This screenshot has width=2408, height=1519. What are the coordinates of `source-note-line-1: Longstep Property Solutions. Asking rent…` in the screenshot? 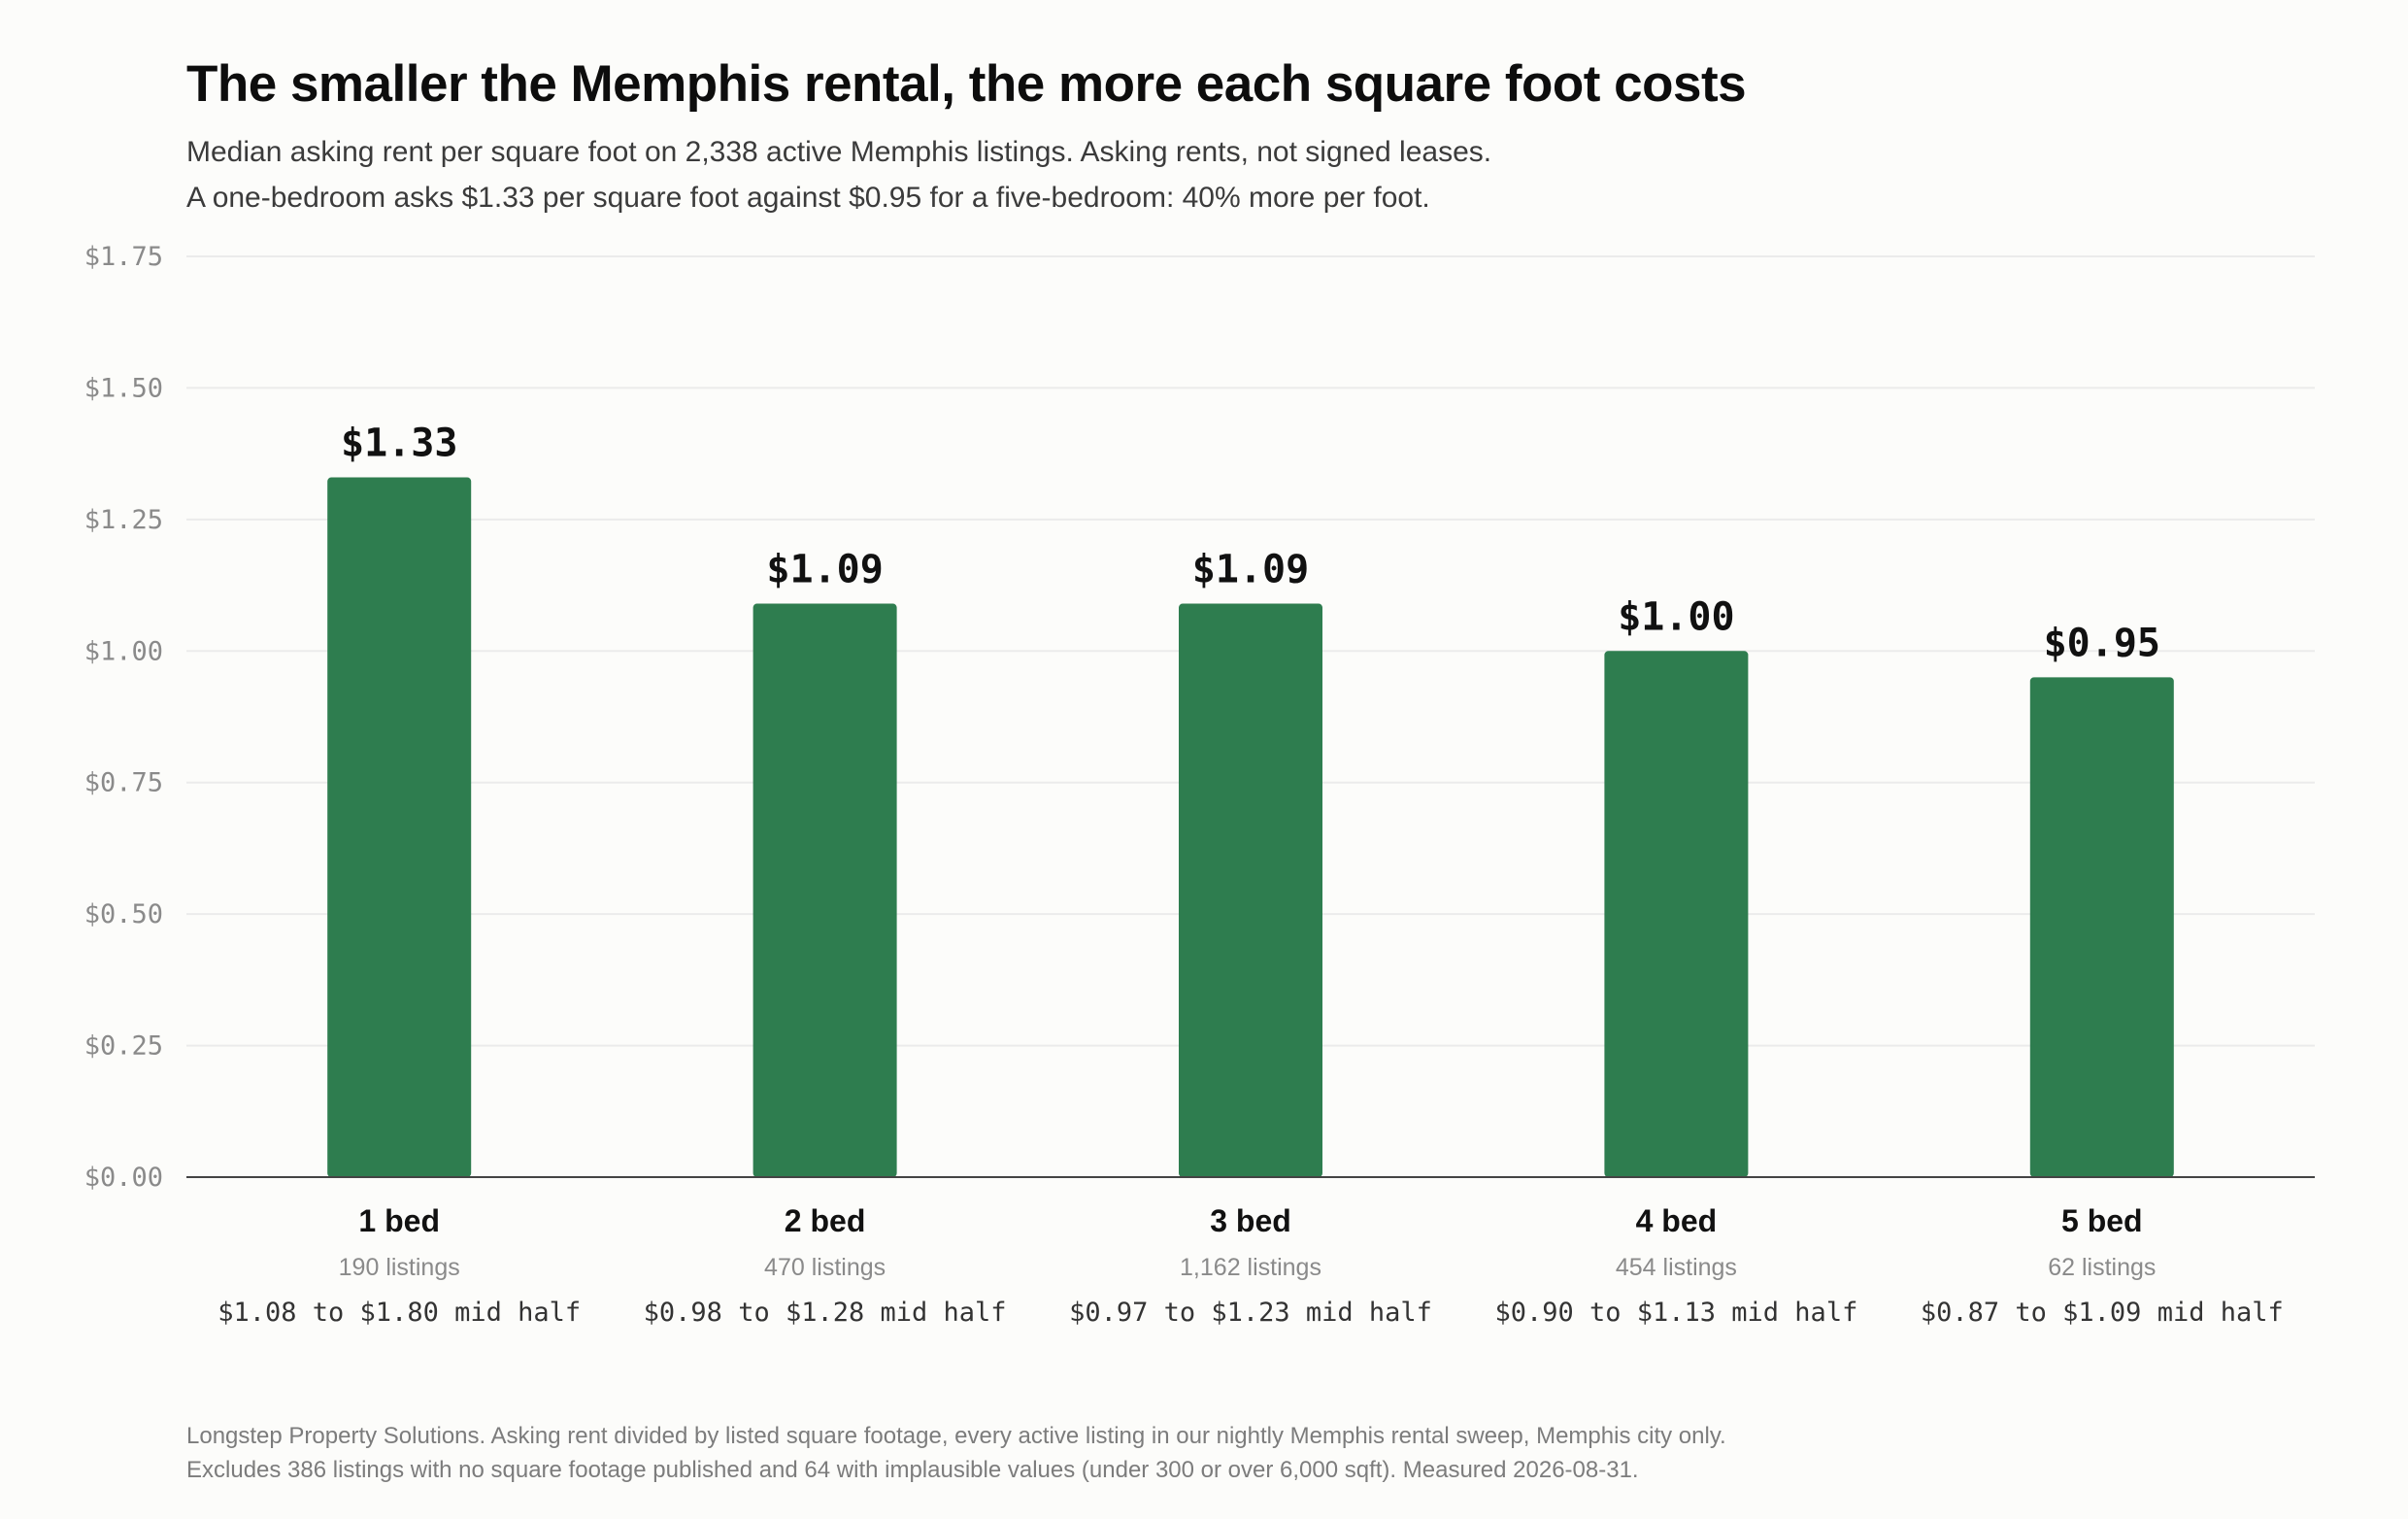 It's located at (956, 1436).